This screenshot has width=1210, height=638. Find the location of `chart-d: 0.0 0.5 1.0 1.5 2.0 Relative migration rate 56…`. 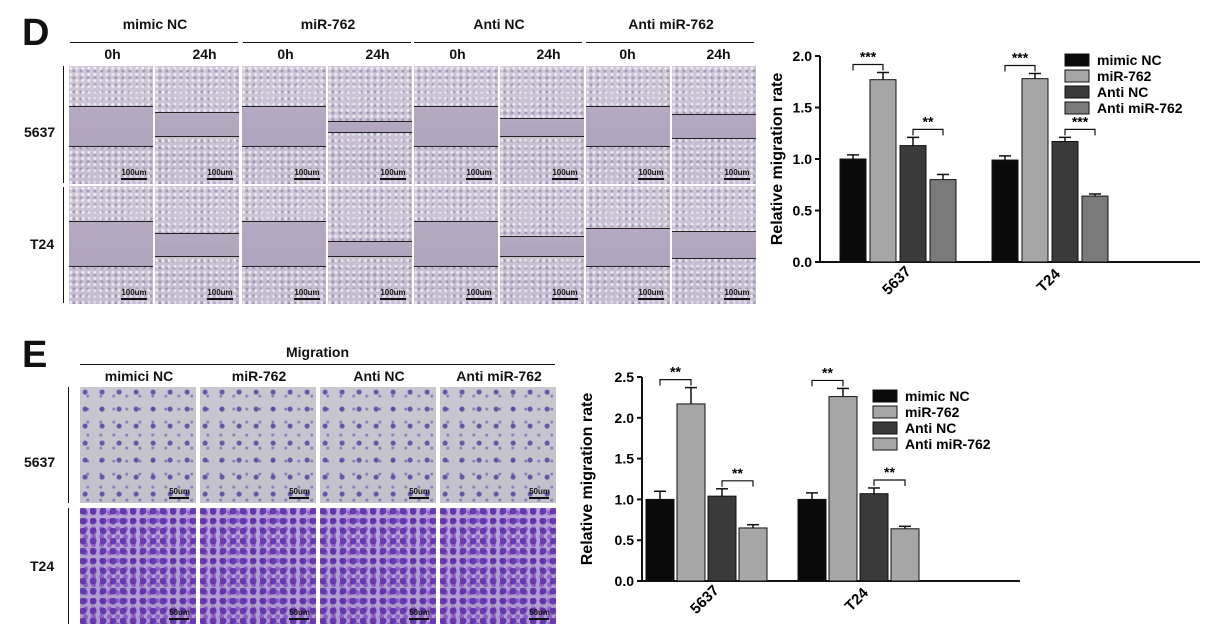

chart-d: 0.0 0.5 1.0 1.5 2.0 Relative migration rate 56… is located at coordinates (984, 173).